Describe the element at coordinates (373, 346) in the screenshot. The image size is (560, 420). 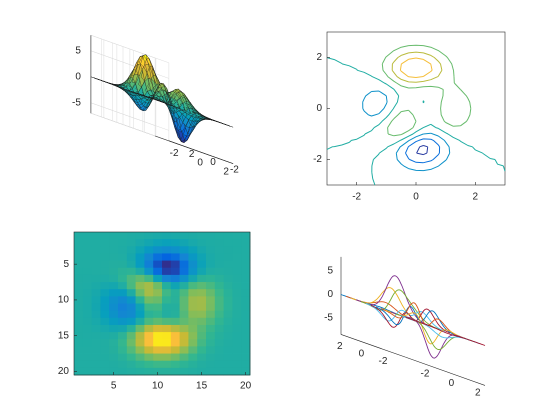
I see `ribbon-y-axis` at that location.